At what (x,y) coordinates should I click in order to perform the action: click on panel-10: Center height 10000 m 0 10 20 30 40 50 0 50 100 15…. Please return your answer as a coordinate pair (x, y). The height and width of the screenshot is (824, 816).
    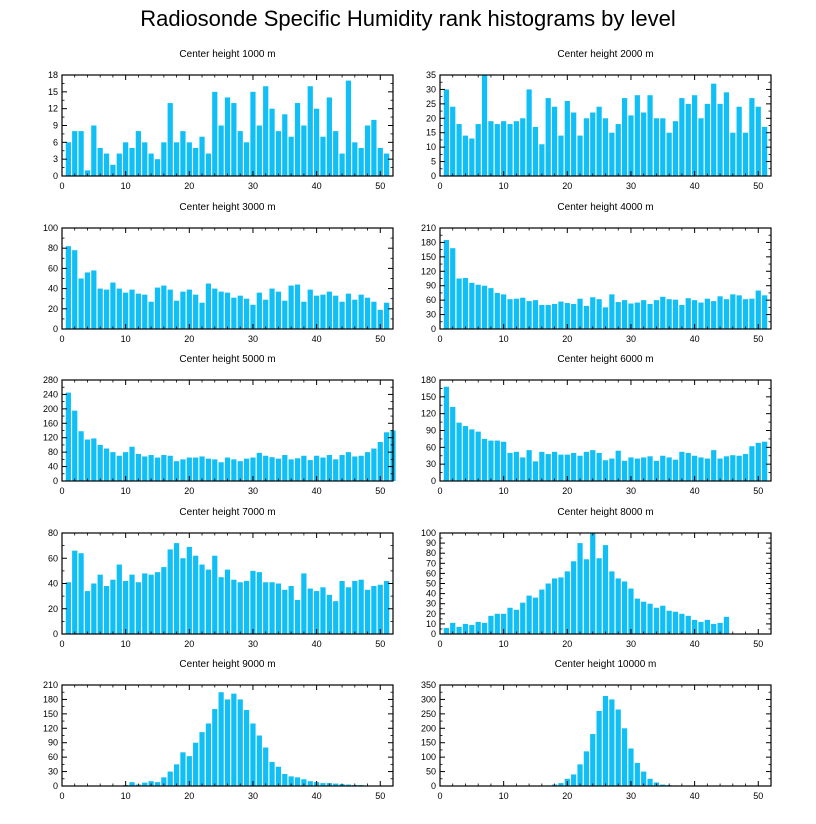
    Looking at the image, I should click on (596, 730).